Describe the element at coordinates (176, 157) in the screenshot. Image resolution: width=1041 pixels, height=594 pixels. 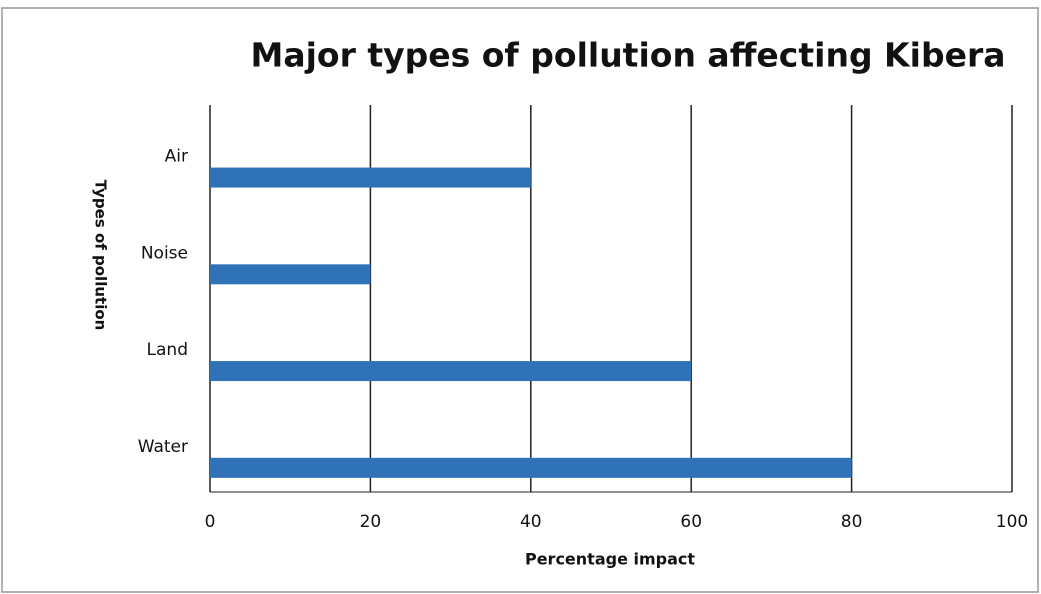
I see `y-tick-label: Air` at that location.